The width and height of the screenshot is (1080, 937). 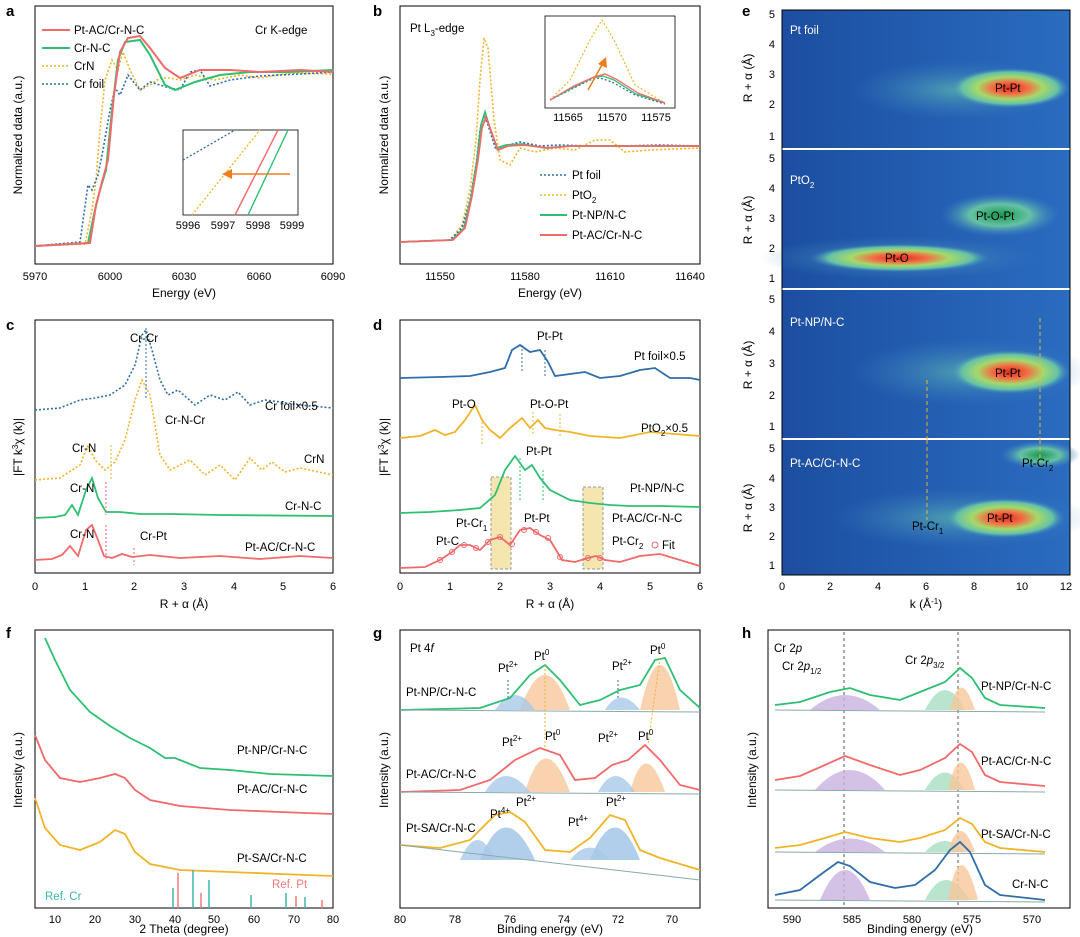 I want to click on sample-label: Pt-NP/Cr-N-C, so click(x=441, y=693).